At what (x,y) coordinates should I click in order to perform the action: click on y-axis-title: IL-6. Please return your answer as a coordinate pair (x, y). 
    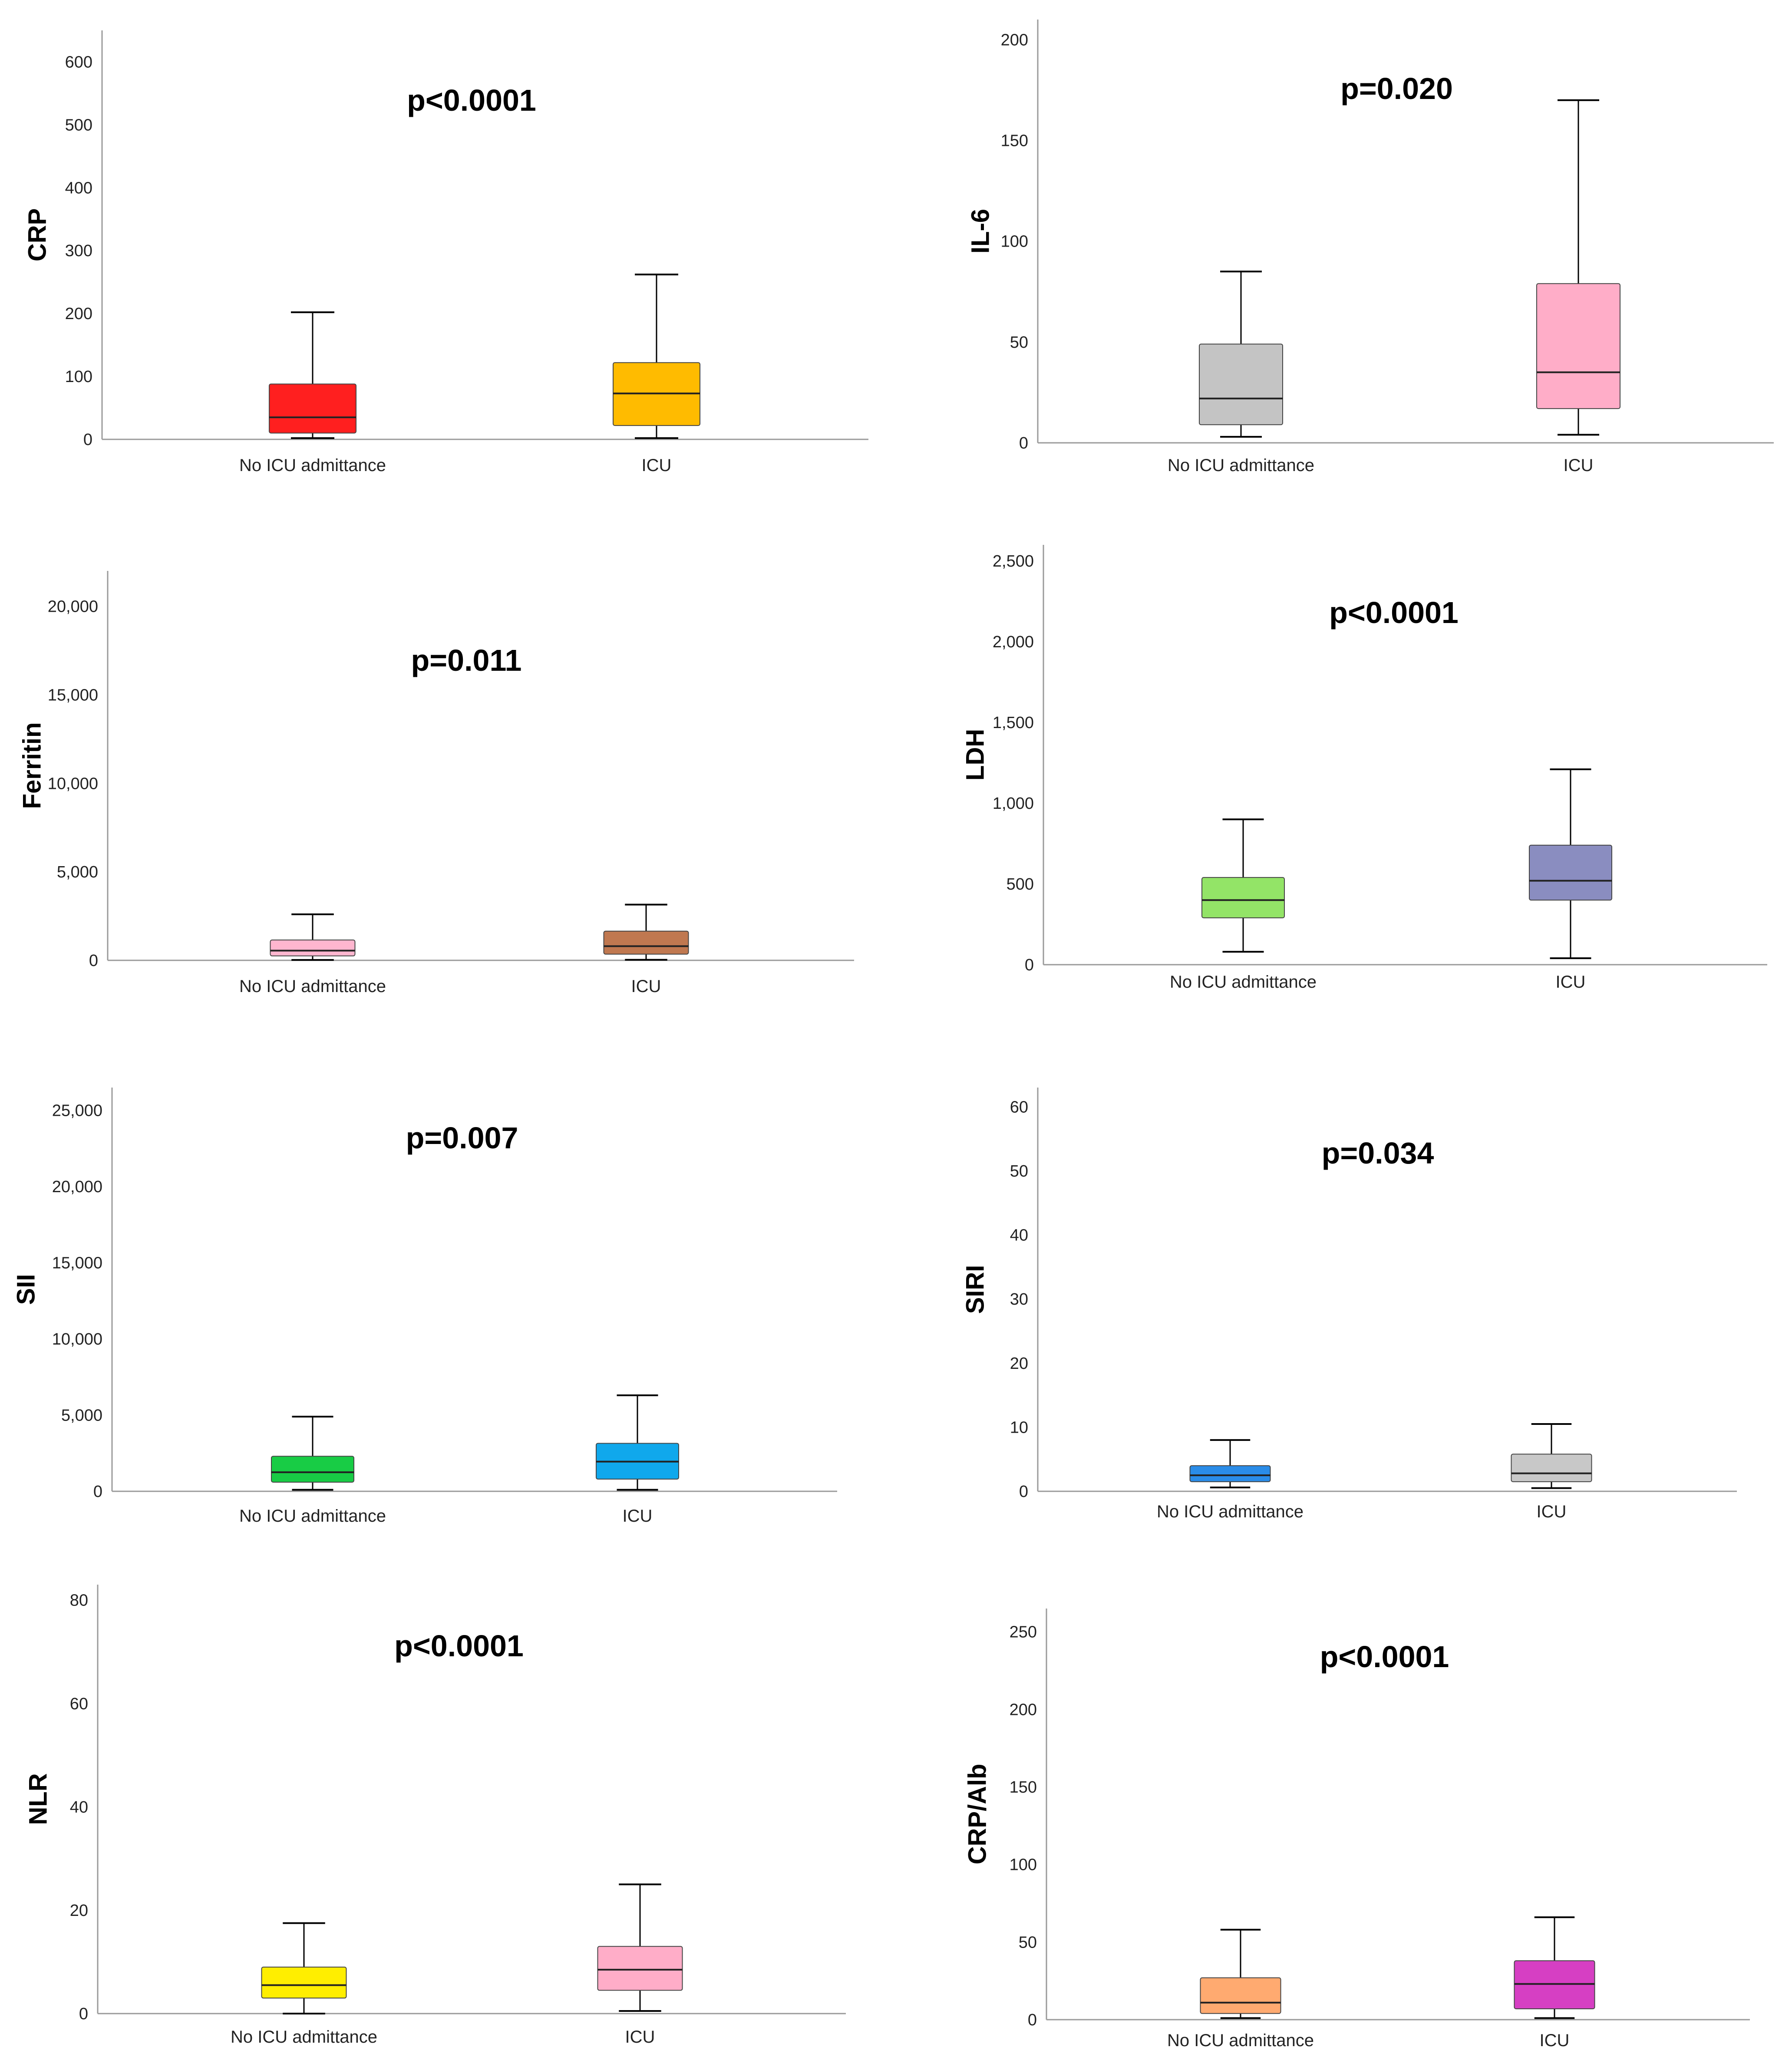
    Looking at the image, I should click on (980, 231).